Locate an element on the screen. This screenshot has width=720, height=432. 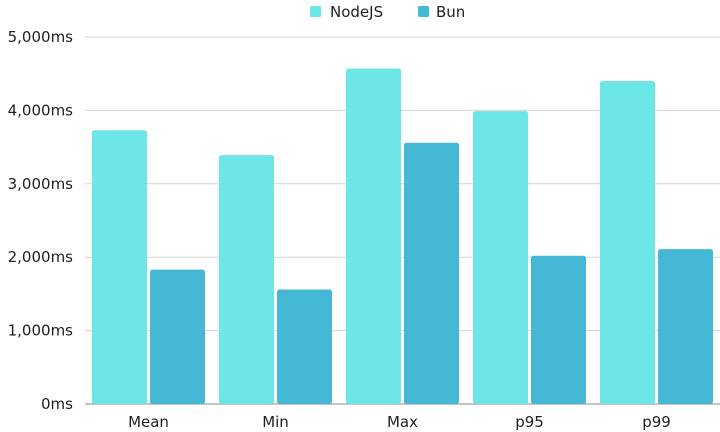
legend-swatch-bun is located at coordinates (423, 11).